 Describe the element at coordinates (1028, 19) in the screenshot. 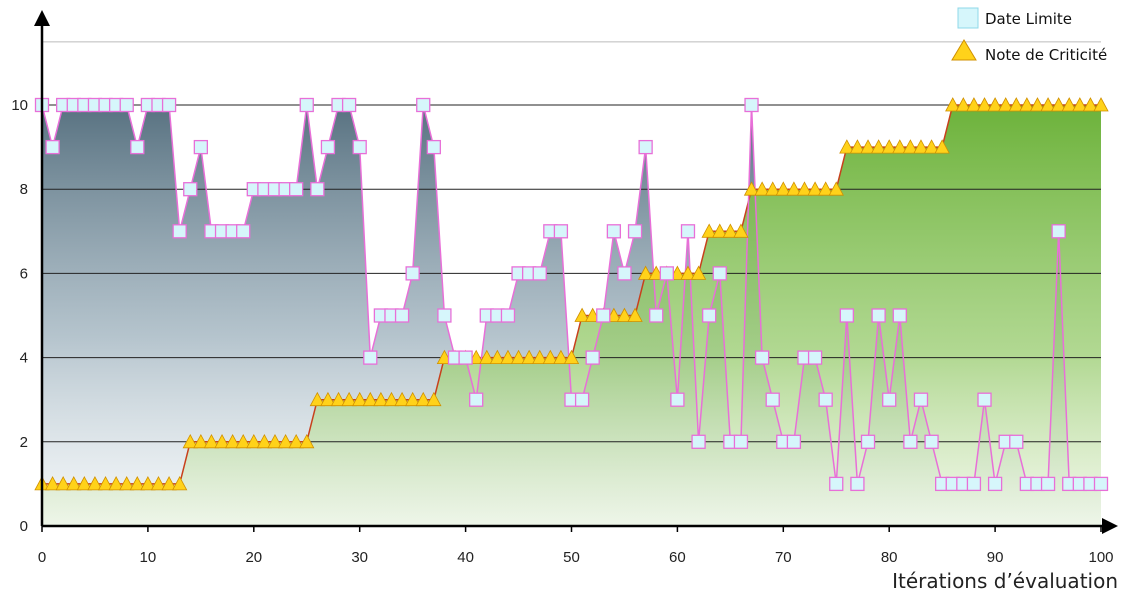

I see `legend-label-date-limite: Date Limite` at that location.